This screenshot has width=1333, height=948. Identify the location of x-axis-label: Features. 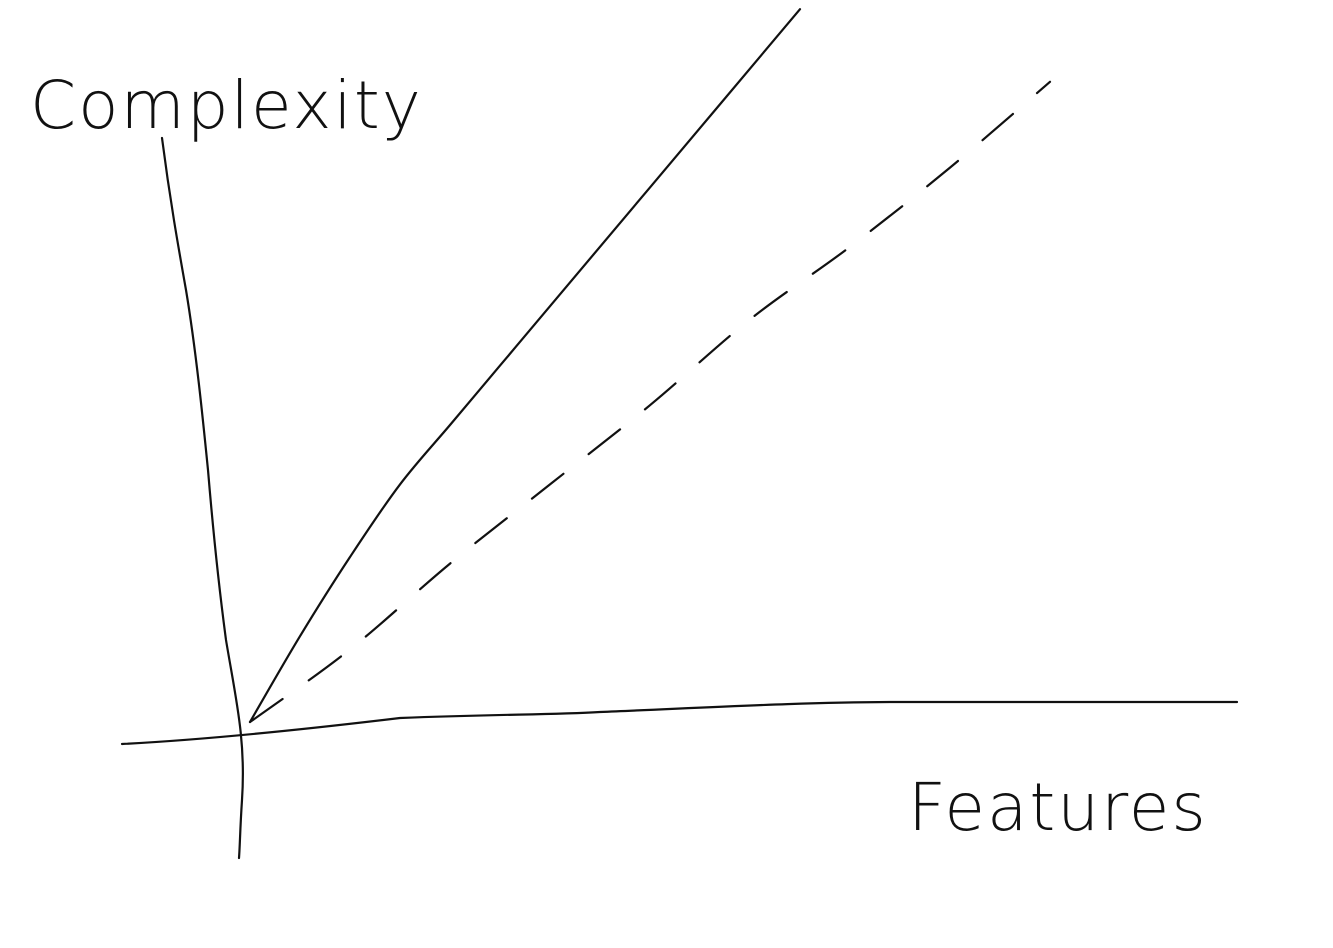
(1058, 807).